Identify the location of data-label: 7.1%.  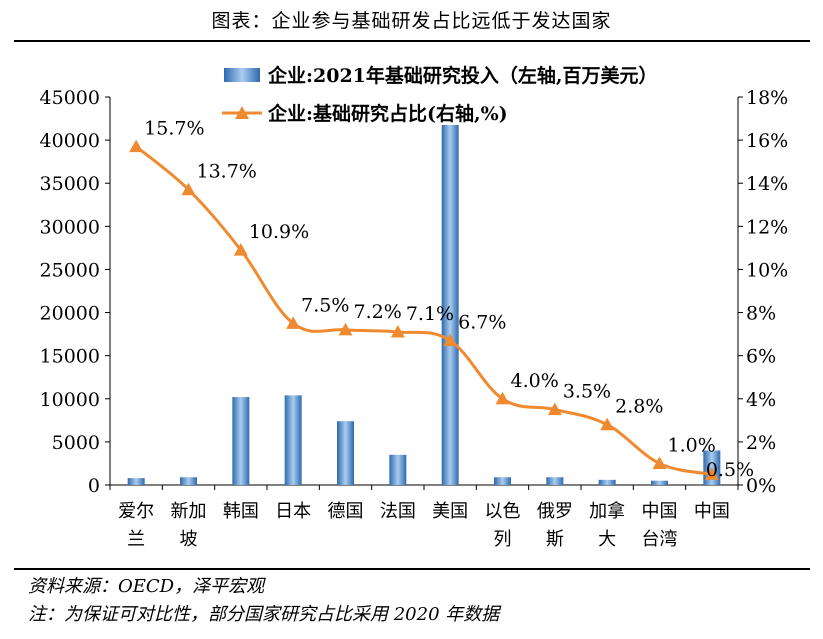
(430, 314).